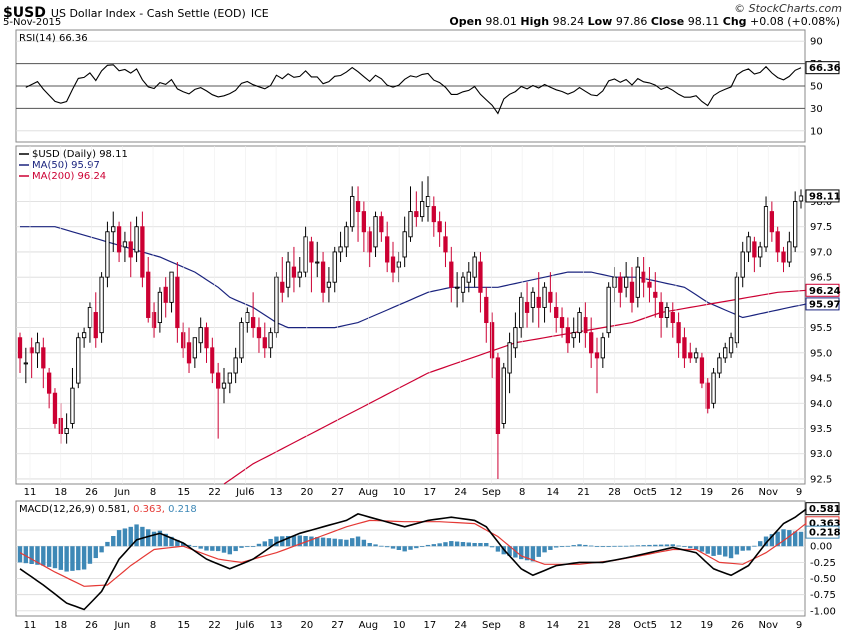  Describe the element at coordinates (821, 547) in the screenshot. I see `macd-tick-label: 0.00` at that location.